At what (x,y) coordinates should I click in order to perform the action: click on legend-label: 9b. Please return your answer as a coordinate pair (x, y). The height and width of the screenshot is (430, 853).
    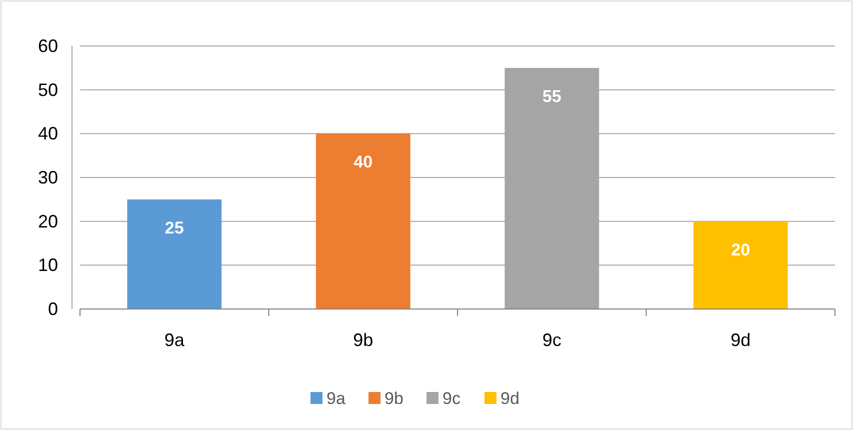
    Looking at the image, I should click on (394, 398).